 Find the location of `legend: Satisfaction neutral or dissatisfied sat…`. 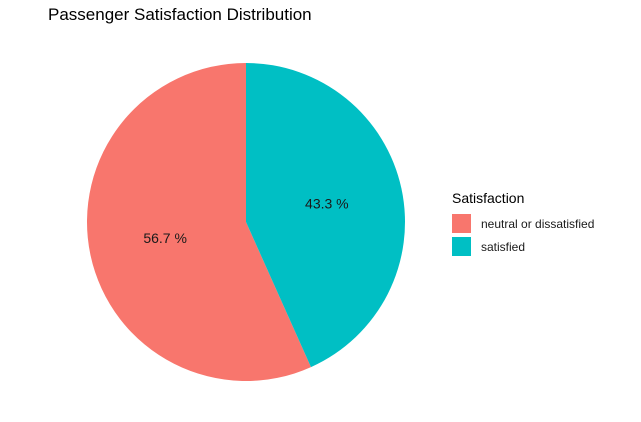

legend: Satisfaction neutral or dissatisfied sat… is located at coordinates (523, 224).